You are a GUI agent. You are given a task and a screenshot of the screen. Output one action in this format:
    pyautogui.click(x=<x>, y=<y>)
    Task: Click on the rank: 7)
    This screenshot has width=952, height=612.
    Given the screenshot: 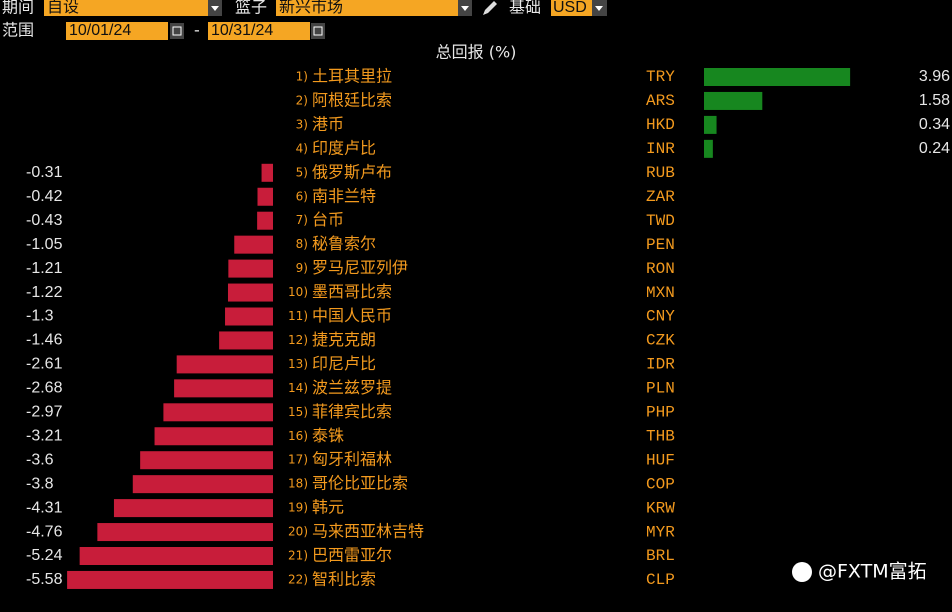 What is the action you would take?
    pyautogui.click(x=302, y=220)
    